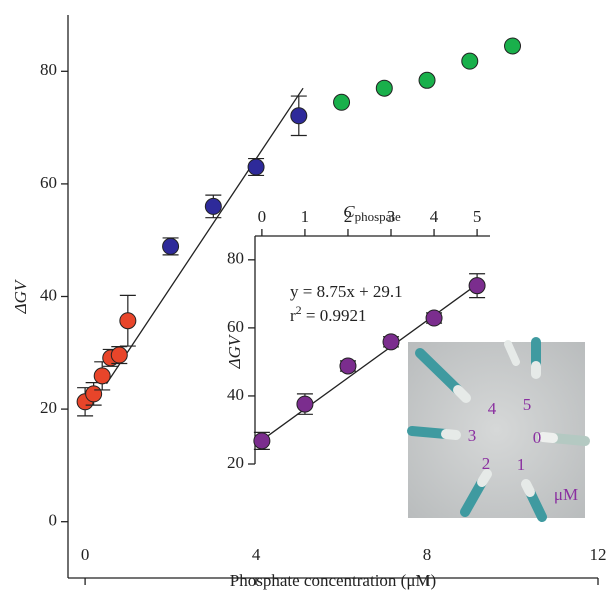 This screenshot has height=592, width=606. I want to click on annotation: r2 = 0.9921, so click(328, 314).